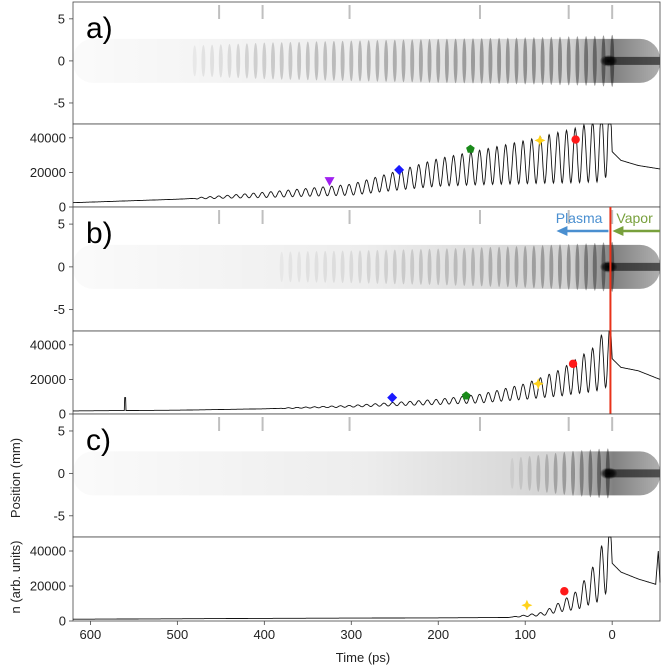  What do you see at coordinates (634, 218) in the screenshot?
I see `vapor-label: Vapor` at bounding box center [634, 218].